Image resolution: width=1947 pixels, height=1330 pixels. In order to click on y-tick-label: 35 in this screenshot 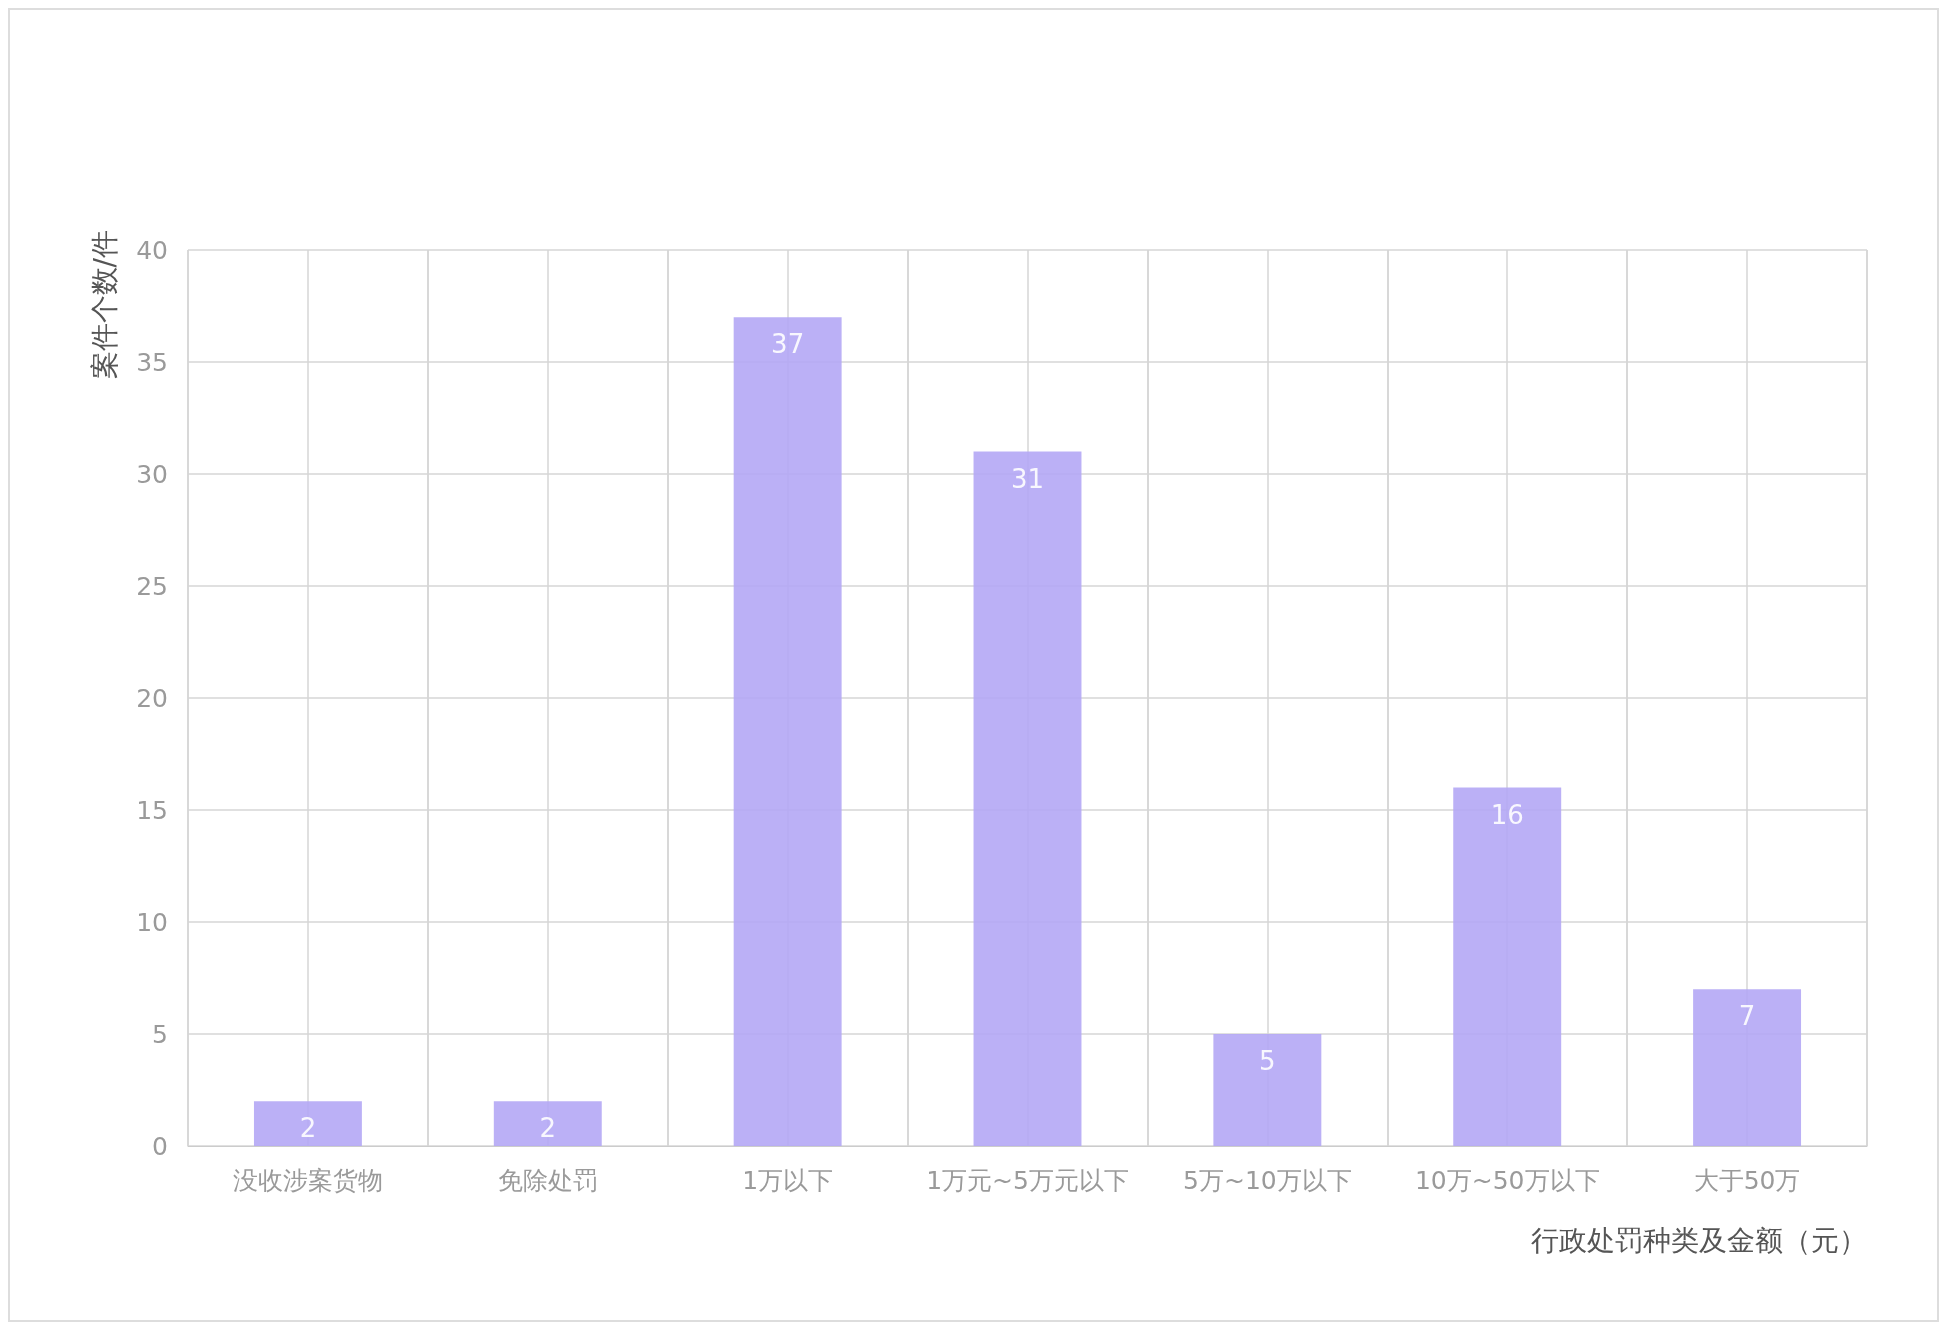, I will do `click(152, 362)`.